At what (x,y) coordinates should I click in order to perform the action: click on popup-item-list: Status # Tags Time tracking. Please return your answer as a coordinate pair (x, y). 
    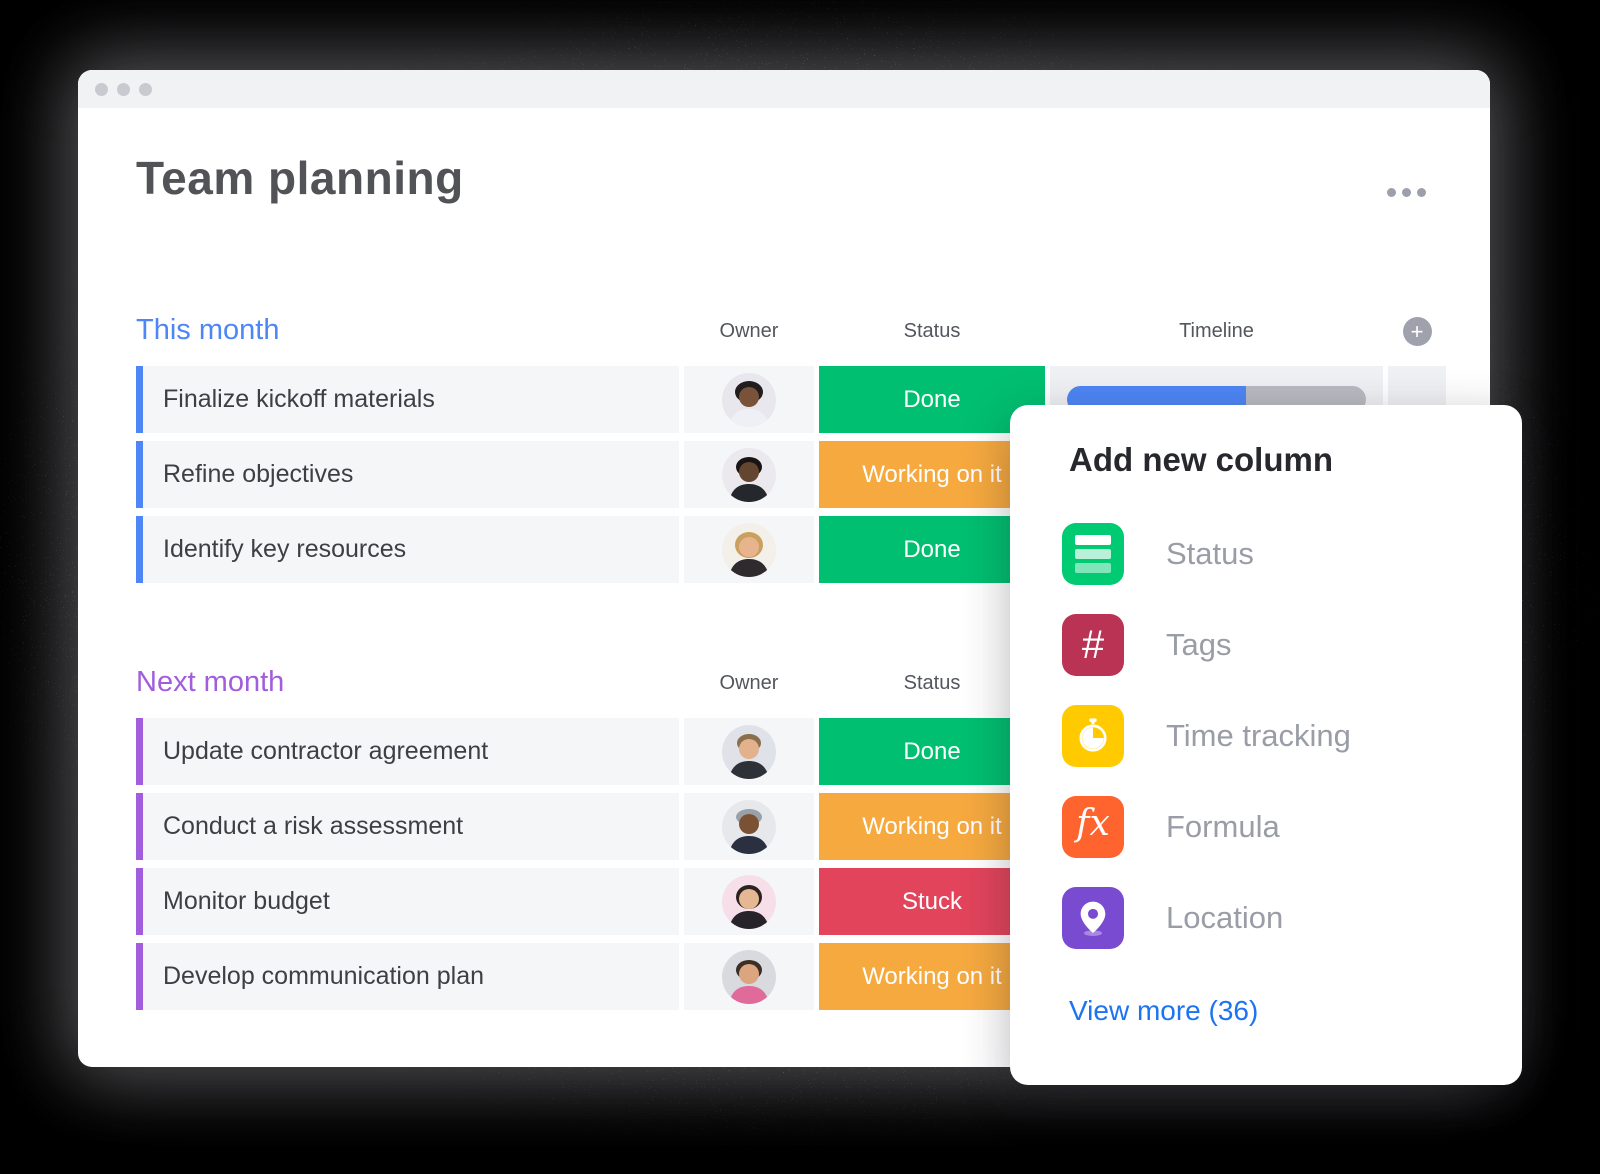
    Looking at the image, I should click on (1206, 736).